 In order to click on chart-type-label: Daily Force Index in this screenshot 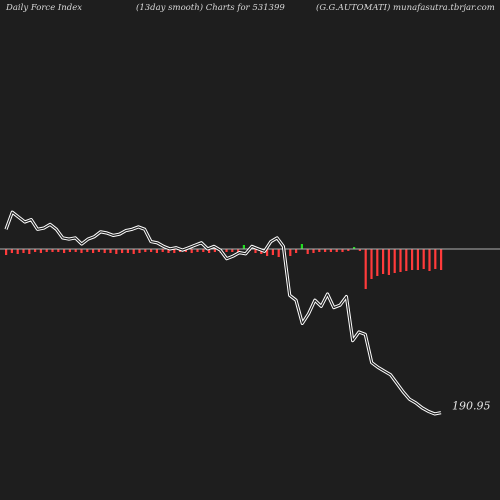, I will do `click(44, 8)`.